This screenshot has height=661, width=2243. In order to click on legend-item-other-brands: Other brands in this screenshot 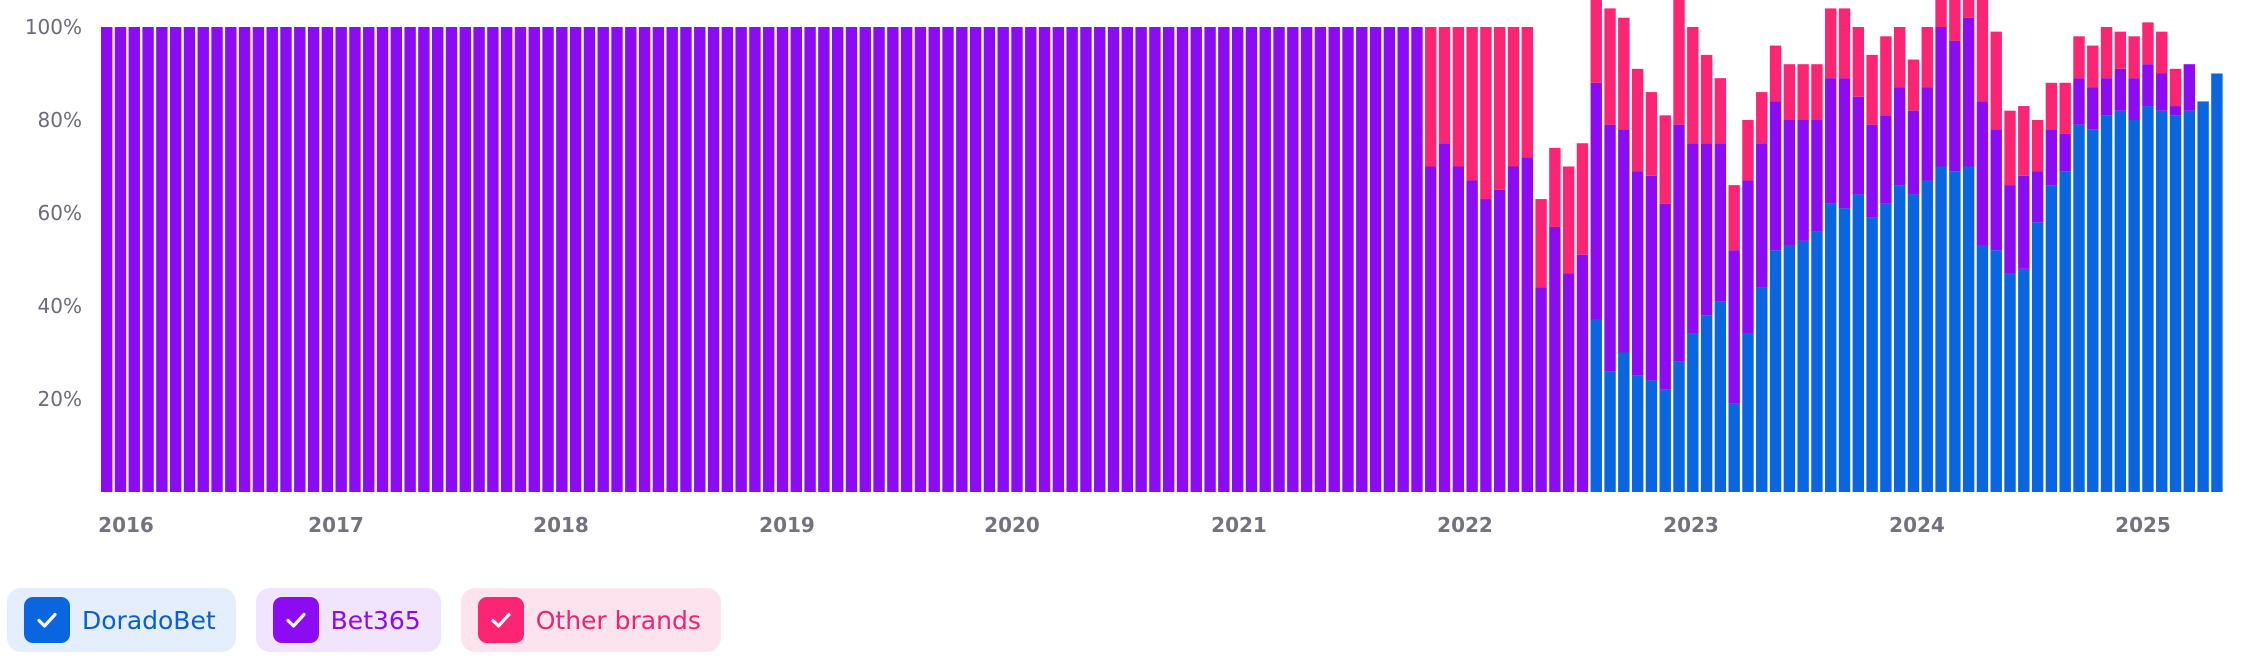, I will do `click(590, 620)`.